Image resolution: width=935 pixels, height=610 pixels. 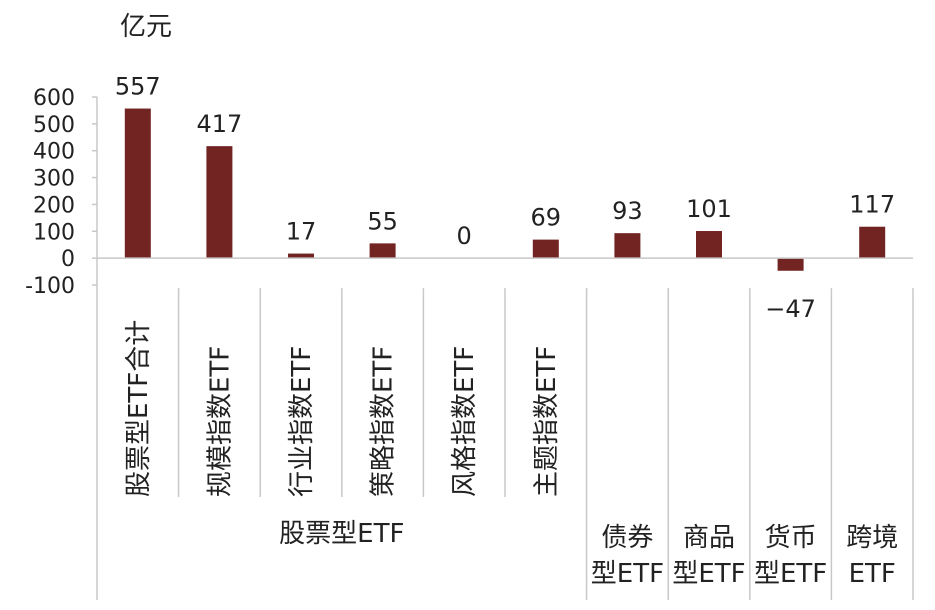 What do you see at coordinates (68, 259) in the screenshot?
I see `y-tick-label: 0` at bounding box center [68, 259].